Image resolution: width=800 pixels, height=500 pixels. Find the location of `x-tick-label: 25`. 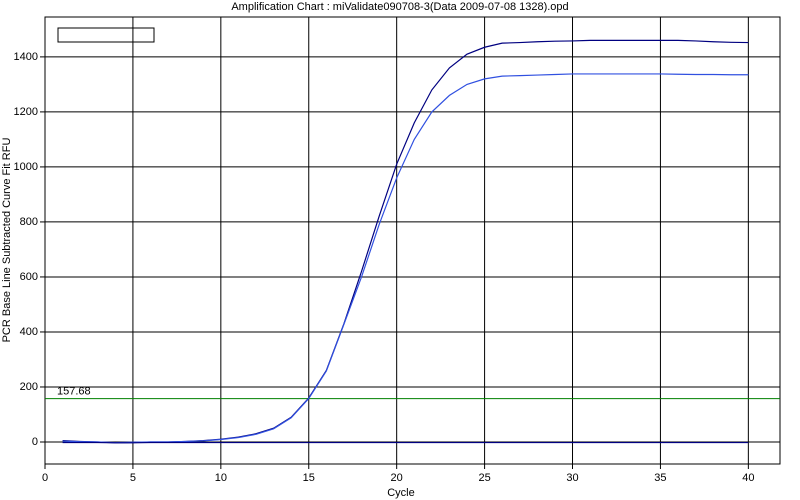

x-tick-label: 25 is located at coordinates (484, 478).